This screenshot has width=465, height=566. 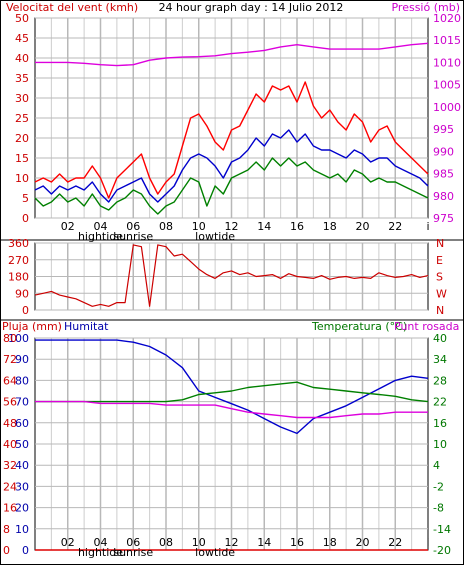 What do you see at coordinates (363, 542) in the screenshot?
I see `humidity-x-xtick-9: 20` at bounding box center [363, 542].